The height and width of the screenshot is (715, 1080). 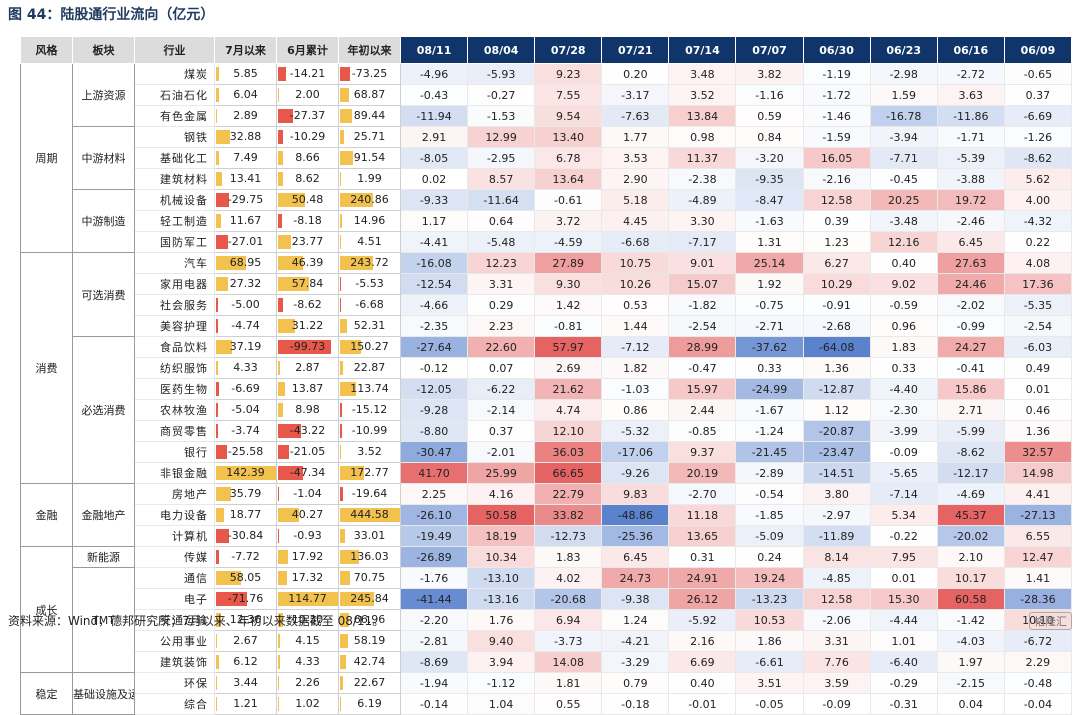 What do you see at coordinates (501, 473) in the screenshot?
I see `week-cell-1: 25.99` at bounding box center [501, 473].